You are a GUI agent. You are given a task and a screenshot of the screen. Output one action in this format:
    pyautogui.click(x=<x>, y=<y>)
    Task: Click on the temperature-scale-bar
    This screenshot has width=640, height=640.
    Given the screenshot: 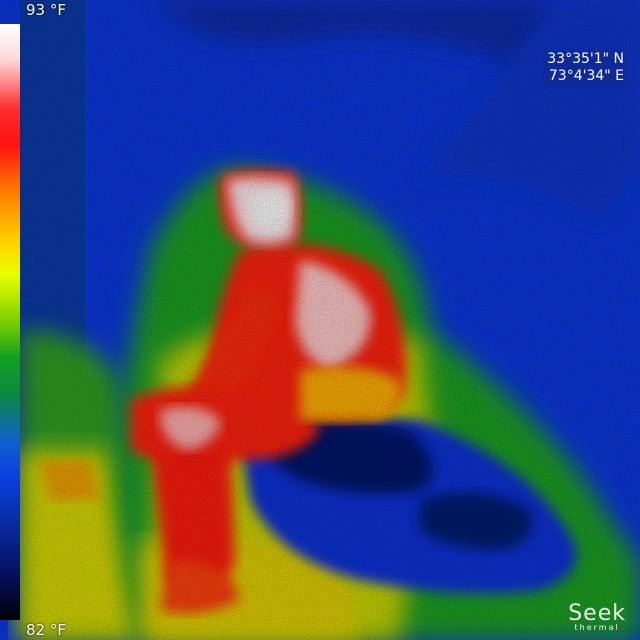 What is the action you would take?
    pyautogui.click(x=10, y=322)
    